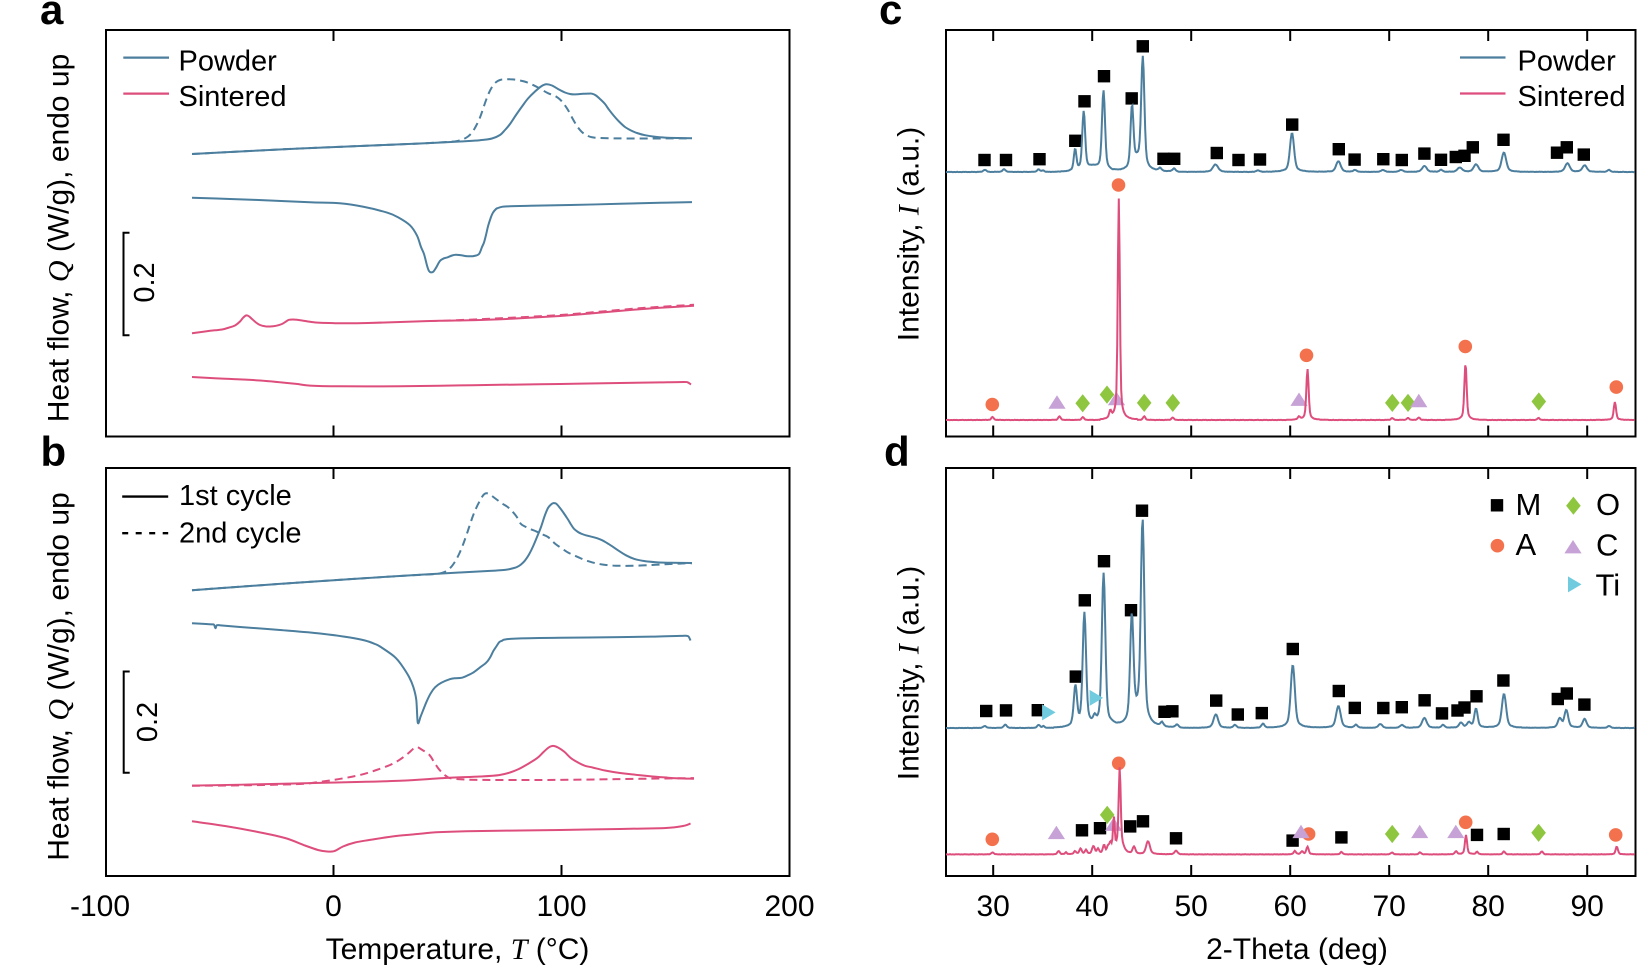  Describe the element at coordinates (333, 906) in the screenshot. I see `svg-text: 0` at that location.